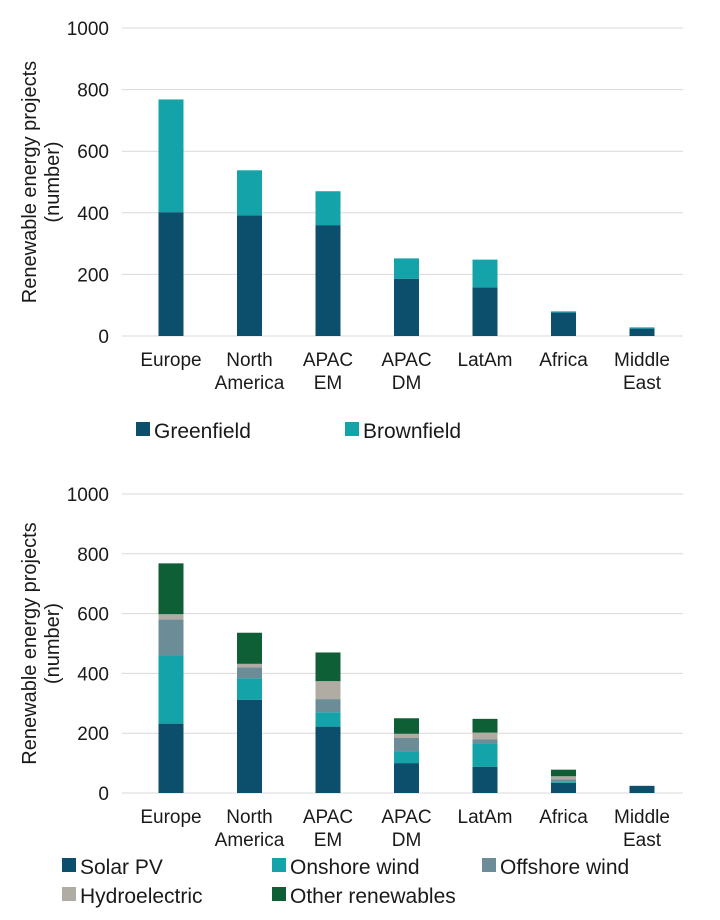  I want to click on legend: Greenfield Brownfield, so click(298, 431).